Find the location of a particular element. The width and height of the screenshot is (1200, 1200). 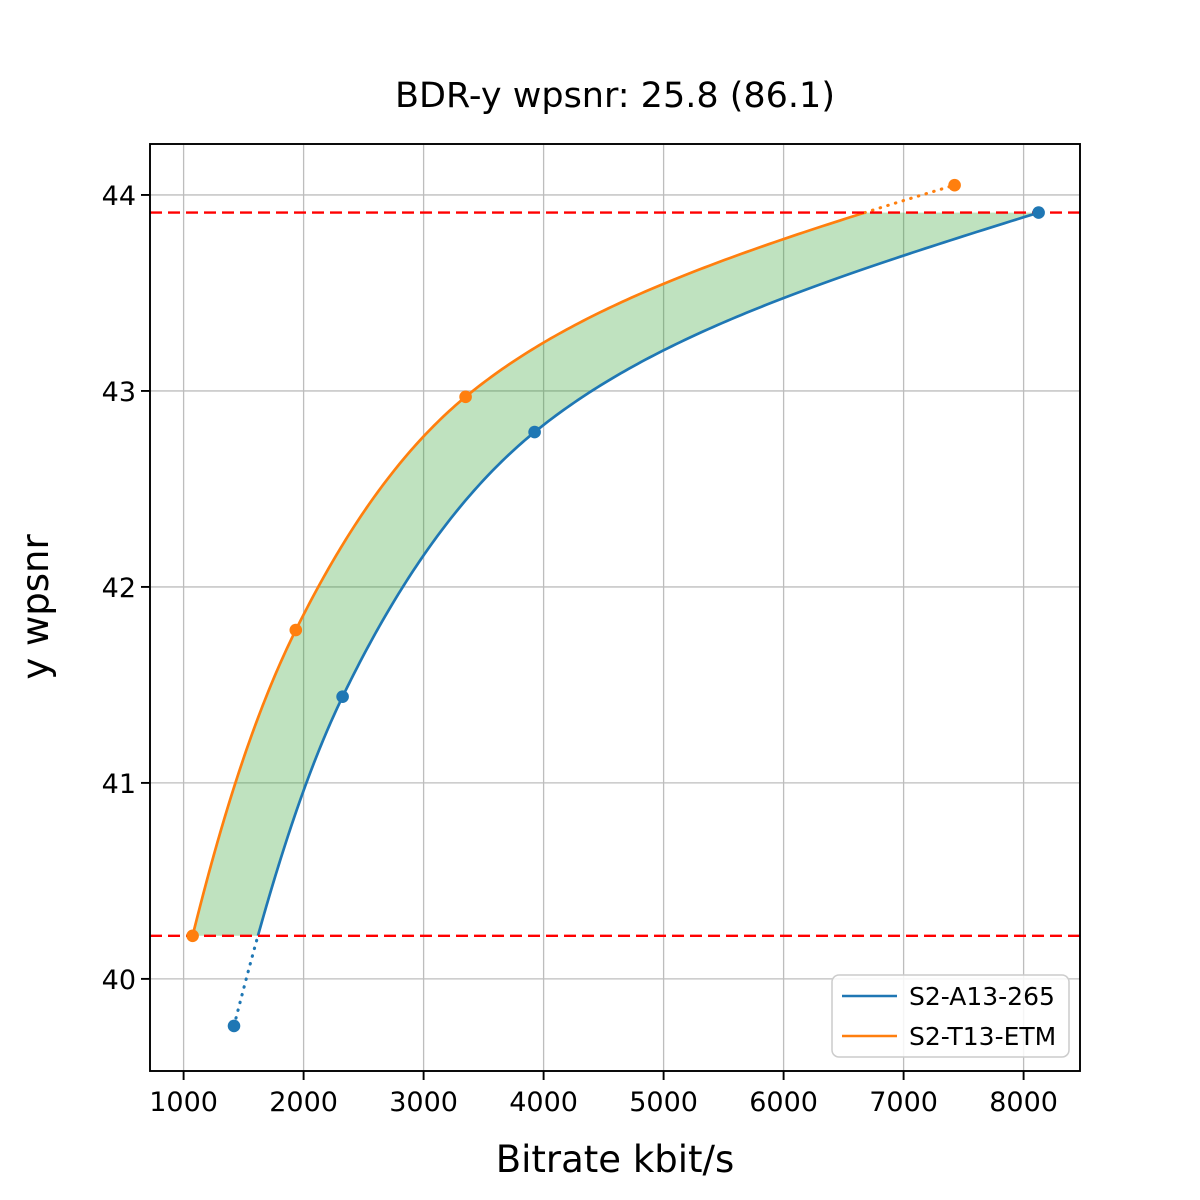

y-tick-label: 43 is located at coordinates (119, 392).